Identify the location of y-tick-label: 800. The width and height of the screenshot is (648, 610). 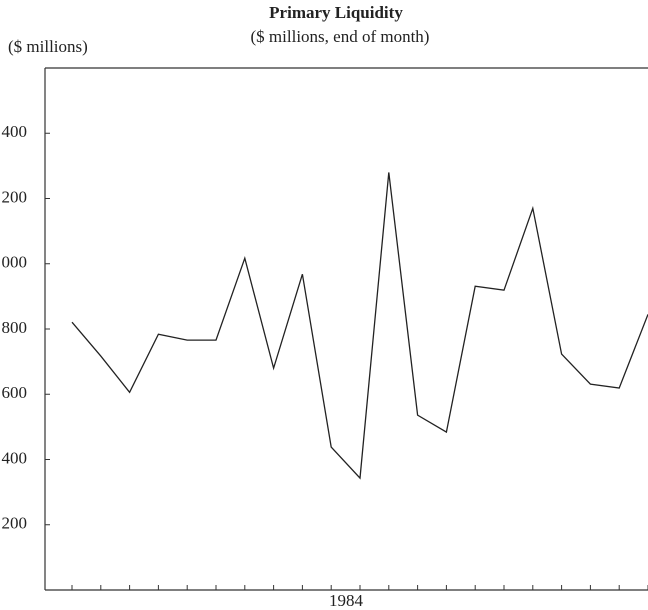
(15, 327).